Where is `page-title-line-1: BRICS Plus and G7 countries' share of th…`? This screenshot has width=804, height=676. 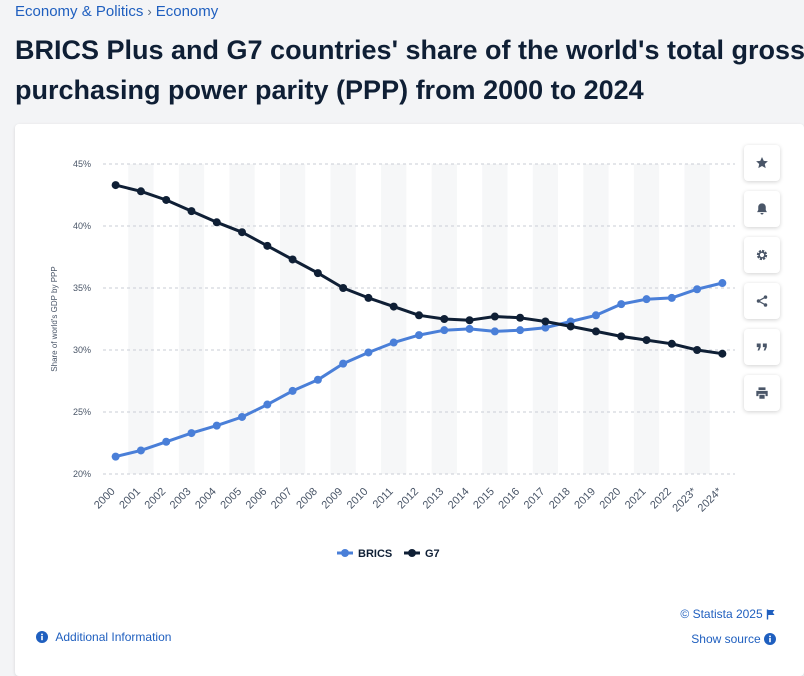
page-title-line-1: BRICS Plus and G7 countries' share of th… is located at coordinates (409, 50).